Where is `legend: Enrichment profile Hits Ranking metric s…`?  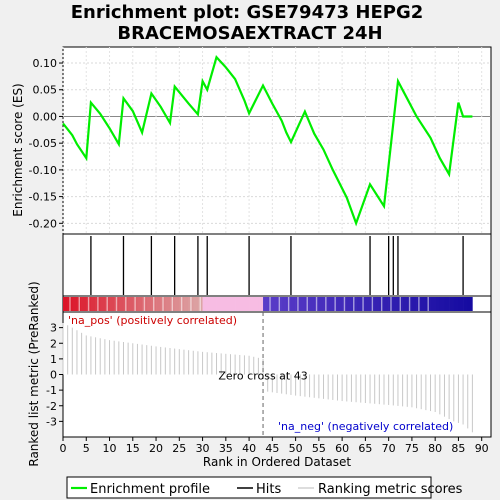
legend: Enrichment profile Hits Ranking metric s… is located at coordinates (264, 487).